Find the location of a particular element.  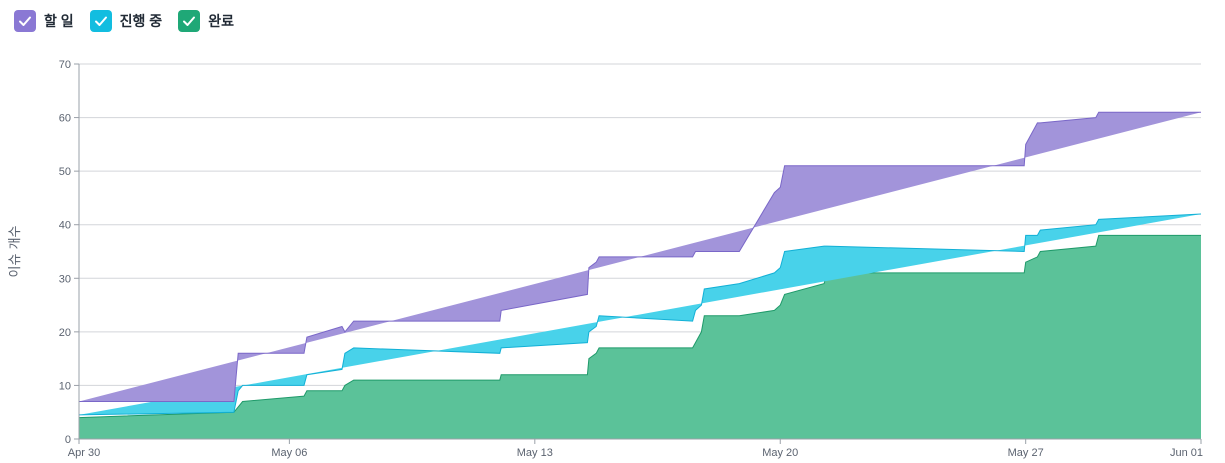

y-tick-label: 30 is located at coordinates (65, 279).